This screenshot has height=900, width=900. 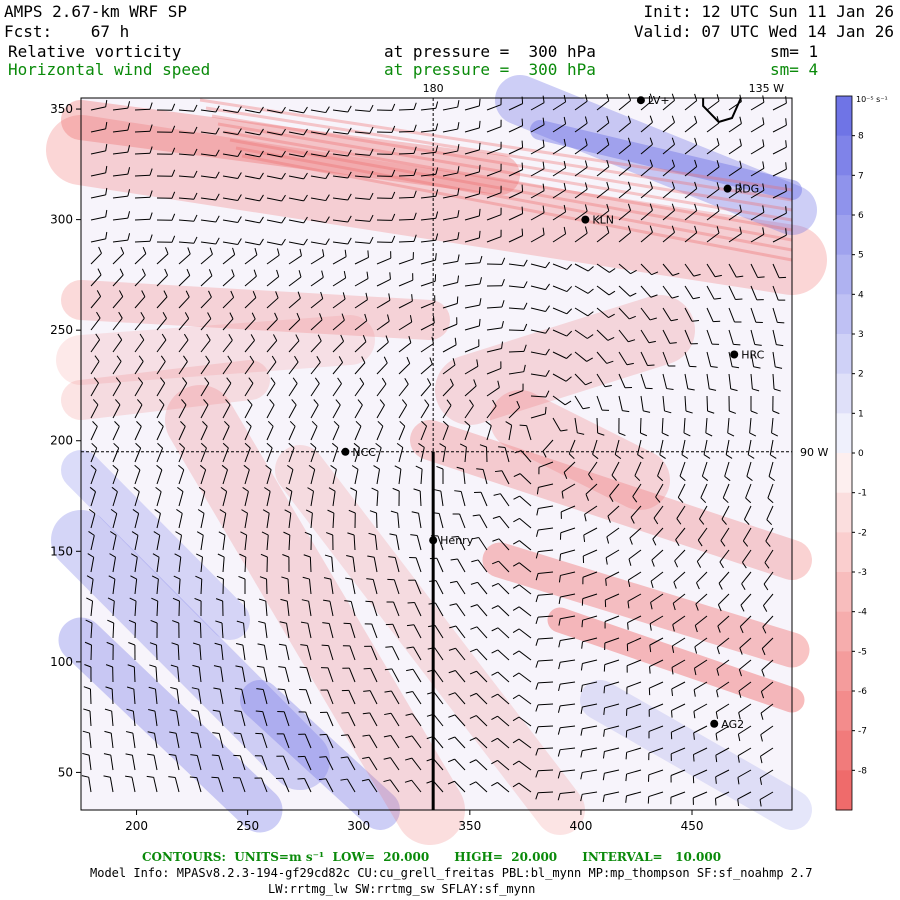 What do you see at coordinates (67, 31) in the screenshot?
I see `forecast-hour: Fcst: 67 h` at bounding box center [67, 31].